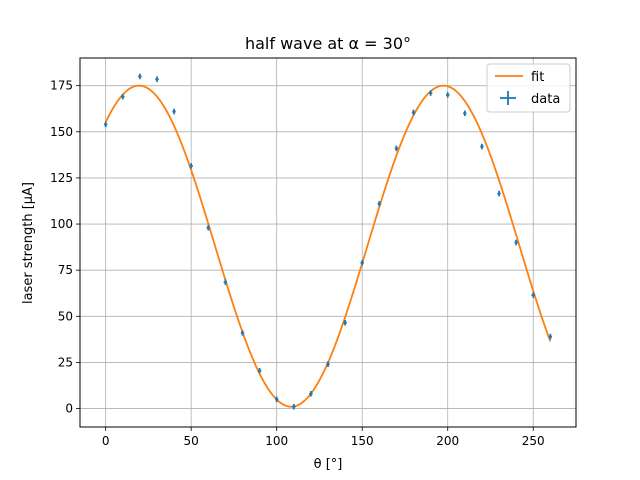 The width and height of the screenshot is (640, 480). What do you see at coordinates (545, 99) in the screenshot?
I see `legend-data-label: data` at bounding box center [545, 99].